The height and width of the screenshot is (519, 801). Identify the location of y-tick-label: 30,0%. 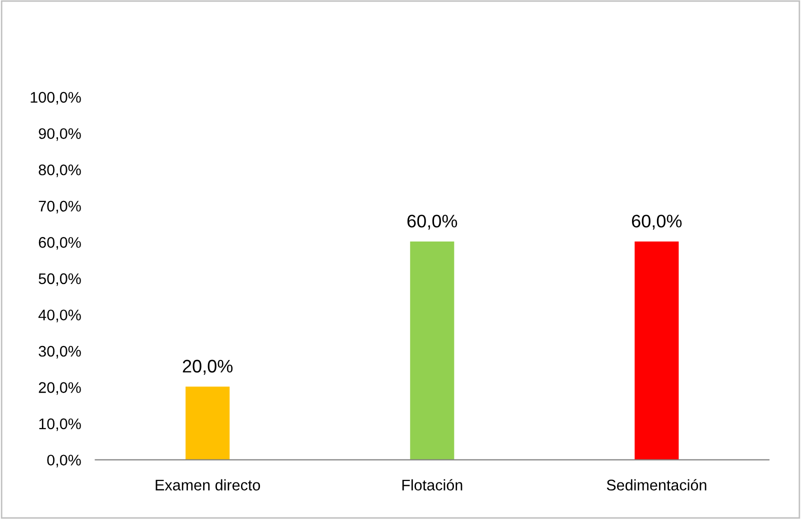
(59, 352).